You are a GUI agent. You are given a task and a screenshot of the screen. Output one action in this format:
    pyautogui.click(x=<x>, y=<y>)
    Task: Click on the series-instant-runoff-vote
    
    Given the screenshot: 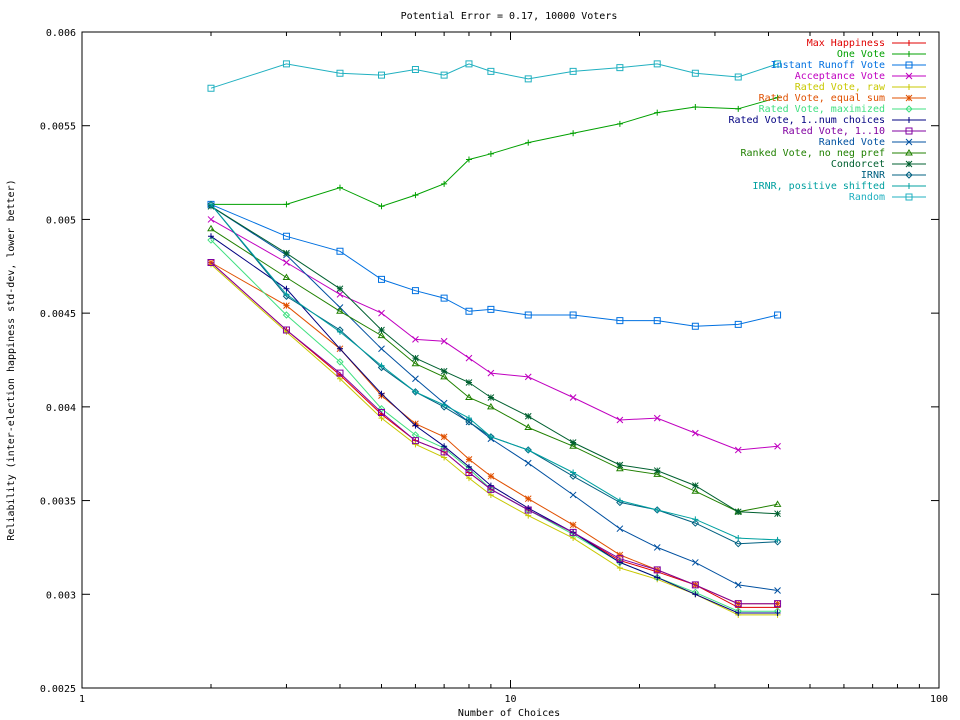 What is the action you would take?
    pyautogui.click(x=494, y=265)
    